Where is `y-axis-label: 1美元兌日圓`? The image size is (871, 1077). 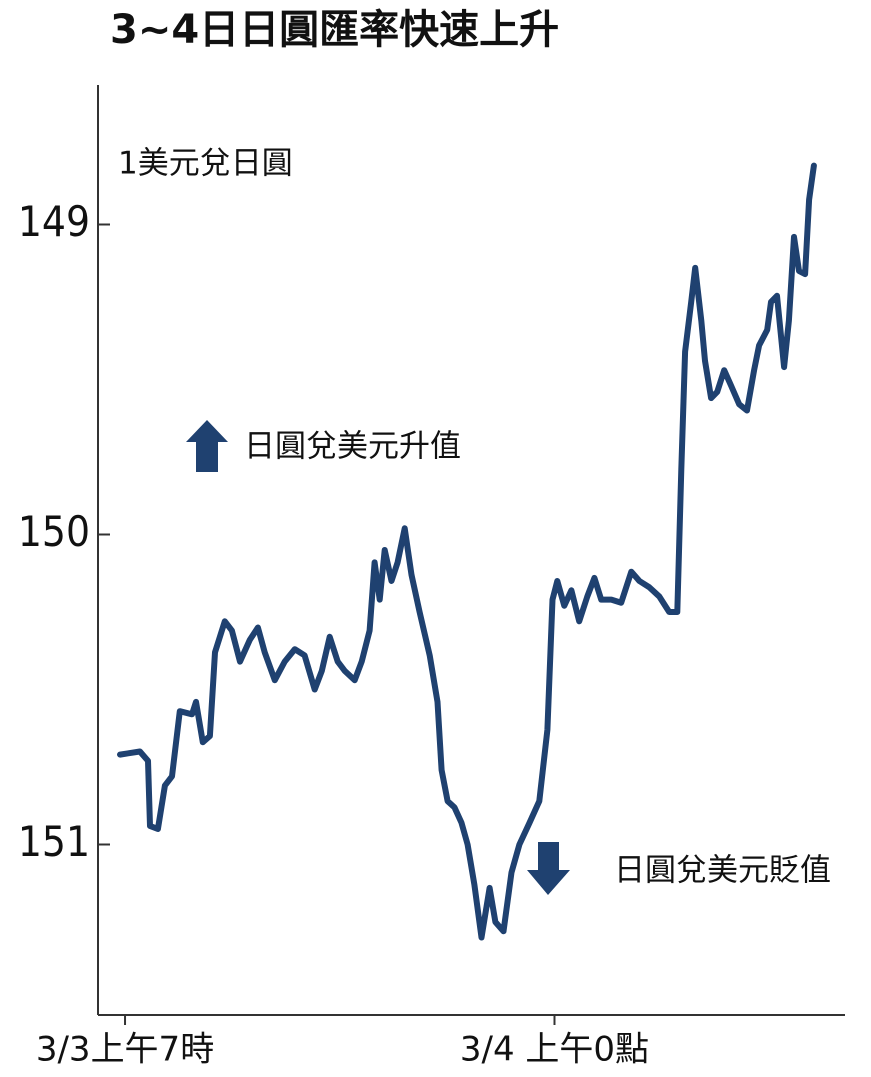 y-axis-label: 1美元兌日圓 is located at coordinates (205, 164).